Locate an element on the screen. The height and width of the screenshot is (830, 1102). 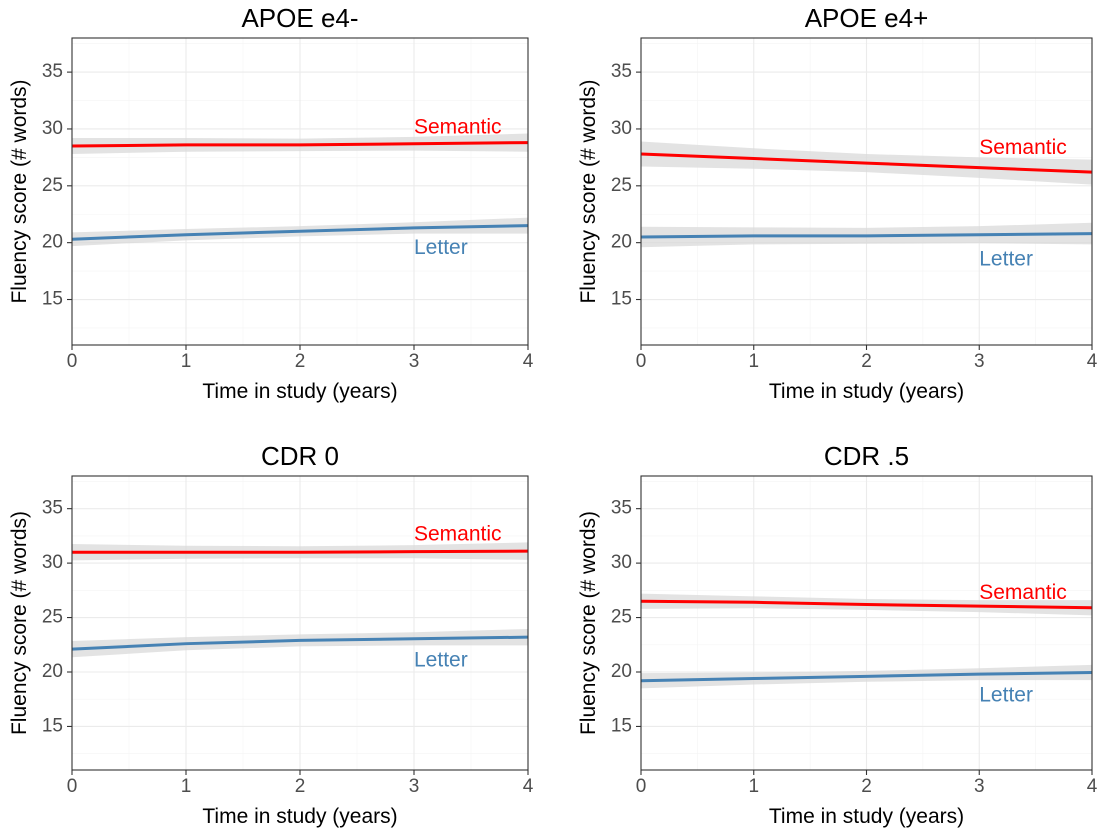
confidence-band-letter is located at coordinates (300, 643).